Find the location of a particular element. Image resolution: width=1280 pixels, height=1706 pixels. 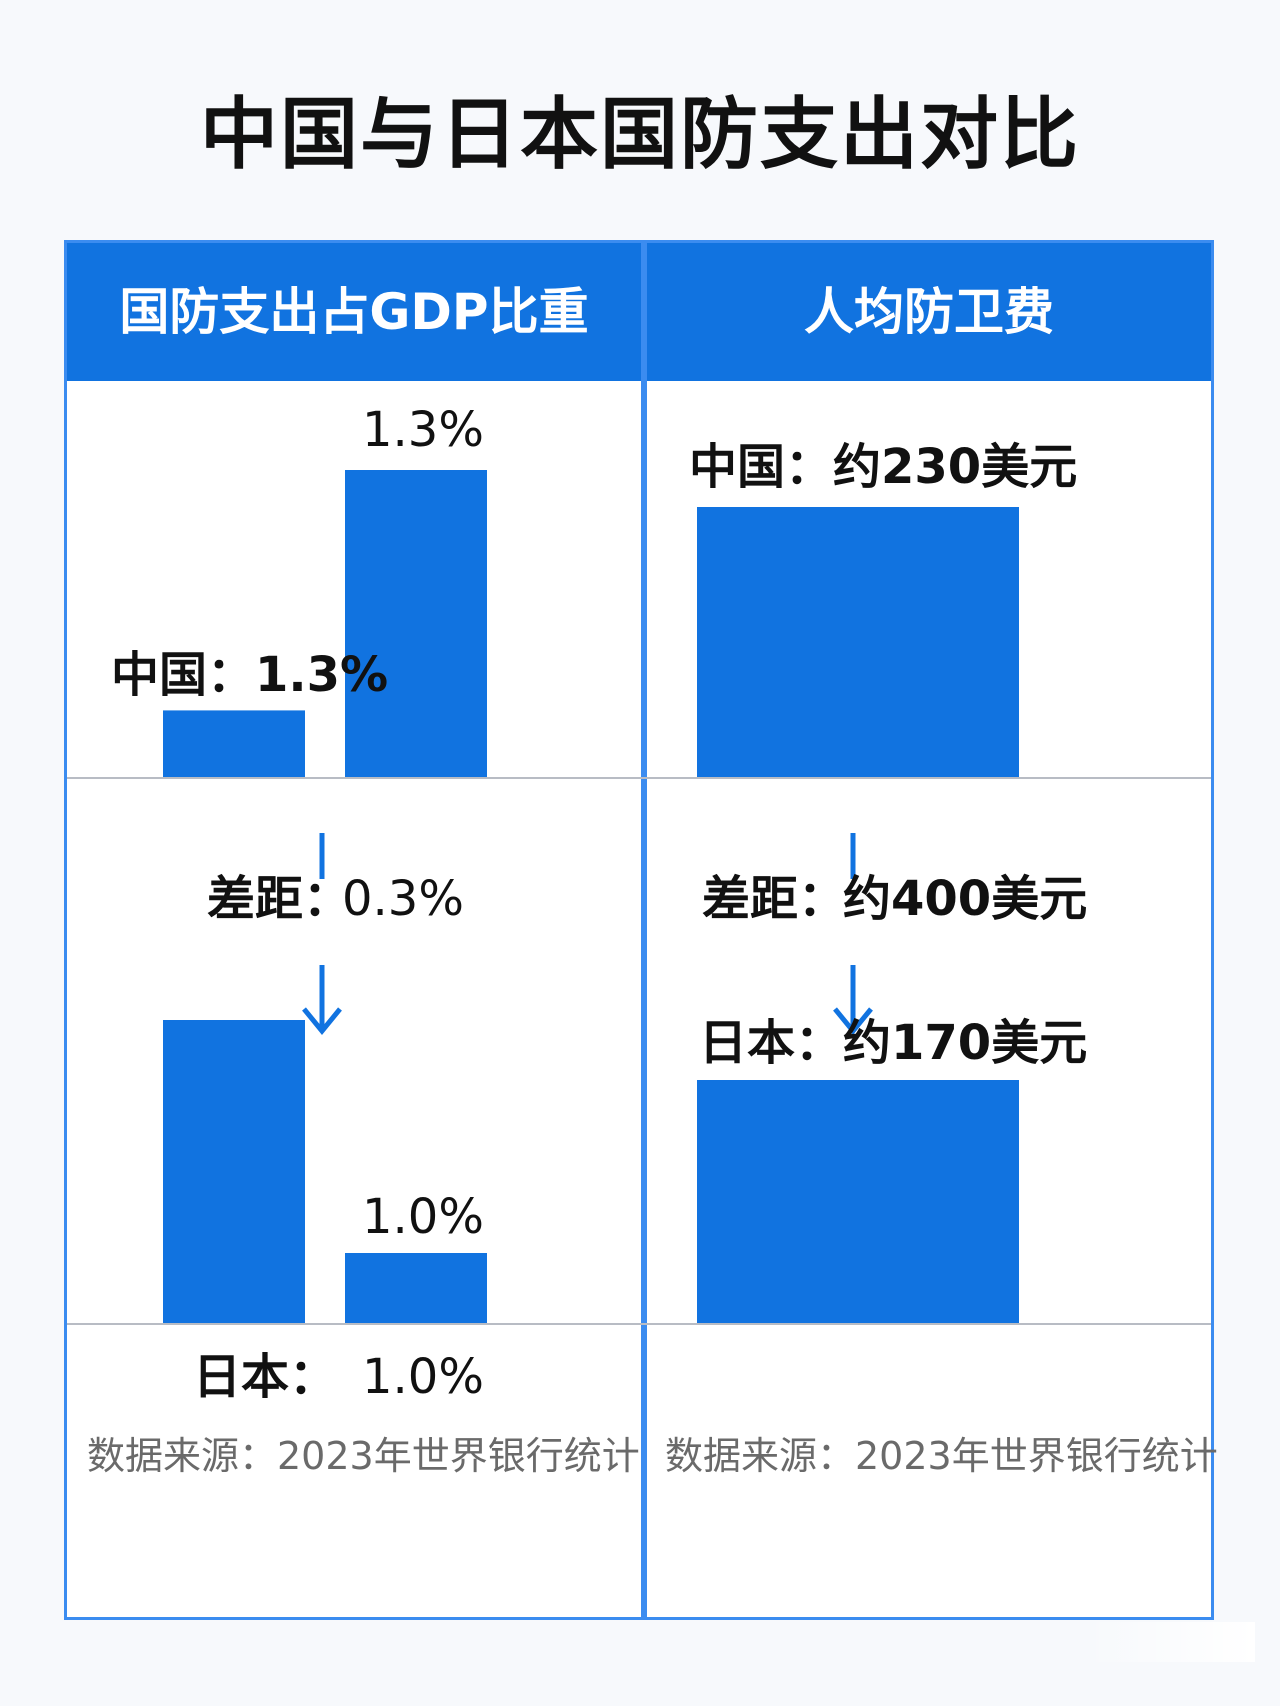

page-title: 中国与日本国防支出对比 is located at coordinates (639, 135).